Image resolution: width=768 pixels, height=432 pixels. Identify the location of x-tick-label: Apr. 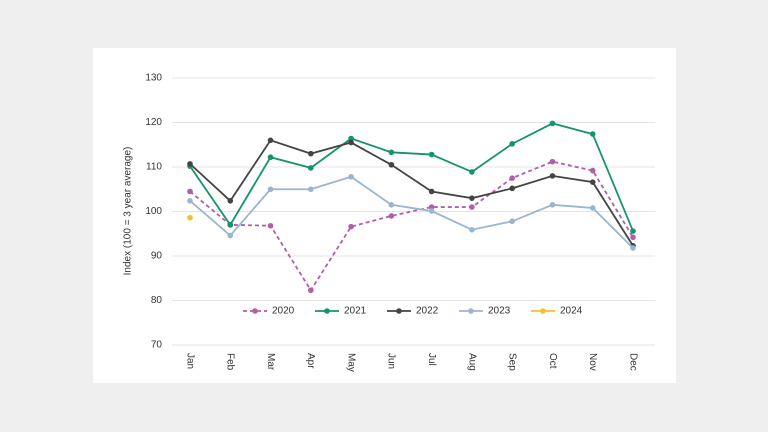
(310, 361).